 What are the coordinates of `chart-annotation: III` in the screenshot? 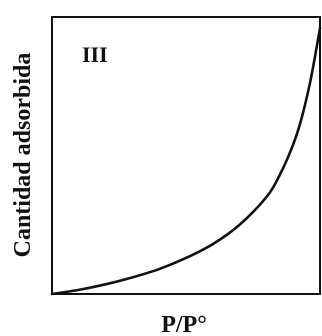 It's located at (95, 54).